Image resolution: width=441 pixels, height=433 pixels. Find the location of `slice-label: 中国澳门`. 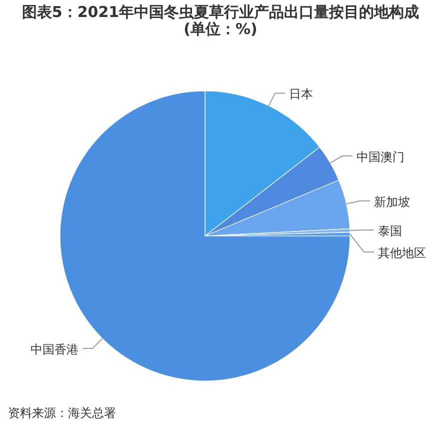

slice-label: 中国澳门 is located at coordinates (380, 157).